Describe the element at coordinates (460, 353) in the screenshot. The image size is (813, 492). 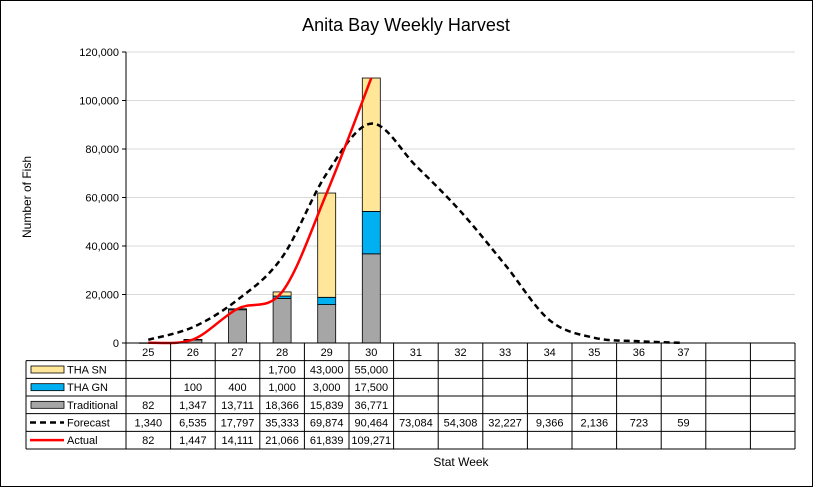
I see `x-tick-label: 32` at that location.